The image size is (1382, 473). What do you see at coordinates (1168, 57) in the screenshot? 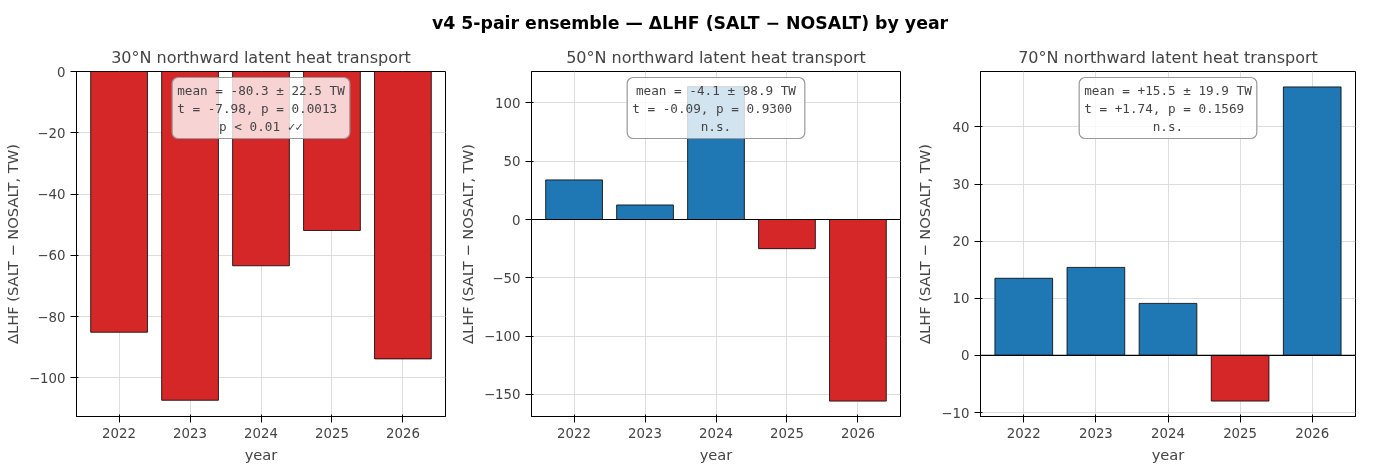
I see `chart-title: 70°N northward latent heat transport` at bounding box center [1168, 57].